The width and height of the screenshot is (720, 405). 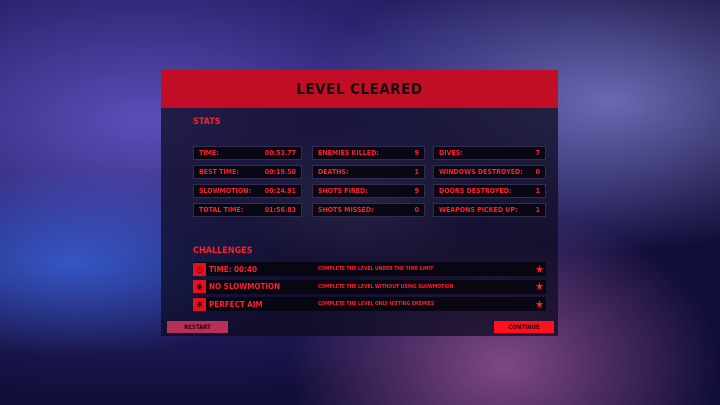 I want to click on challenge-name: NO SLOWMOTION, so click(x=245, y=286).